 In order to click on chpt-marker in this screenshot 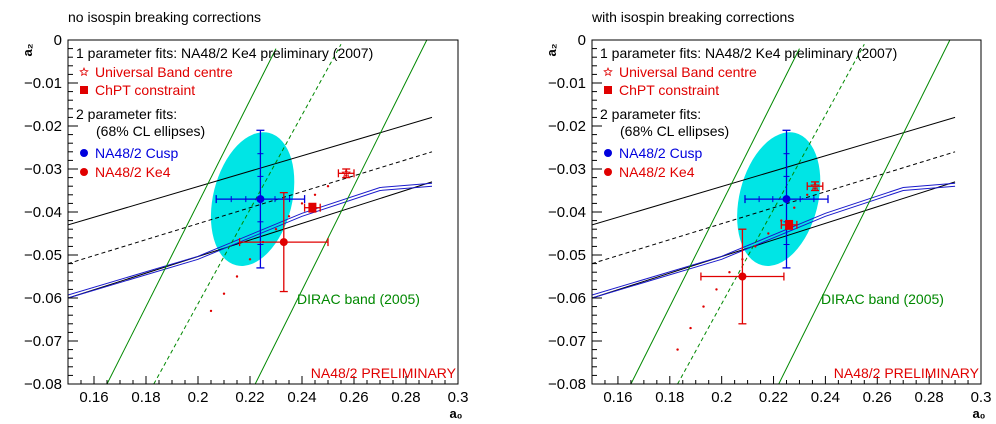, I will do `click(789, 224)`.